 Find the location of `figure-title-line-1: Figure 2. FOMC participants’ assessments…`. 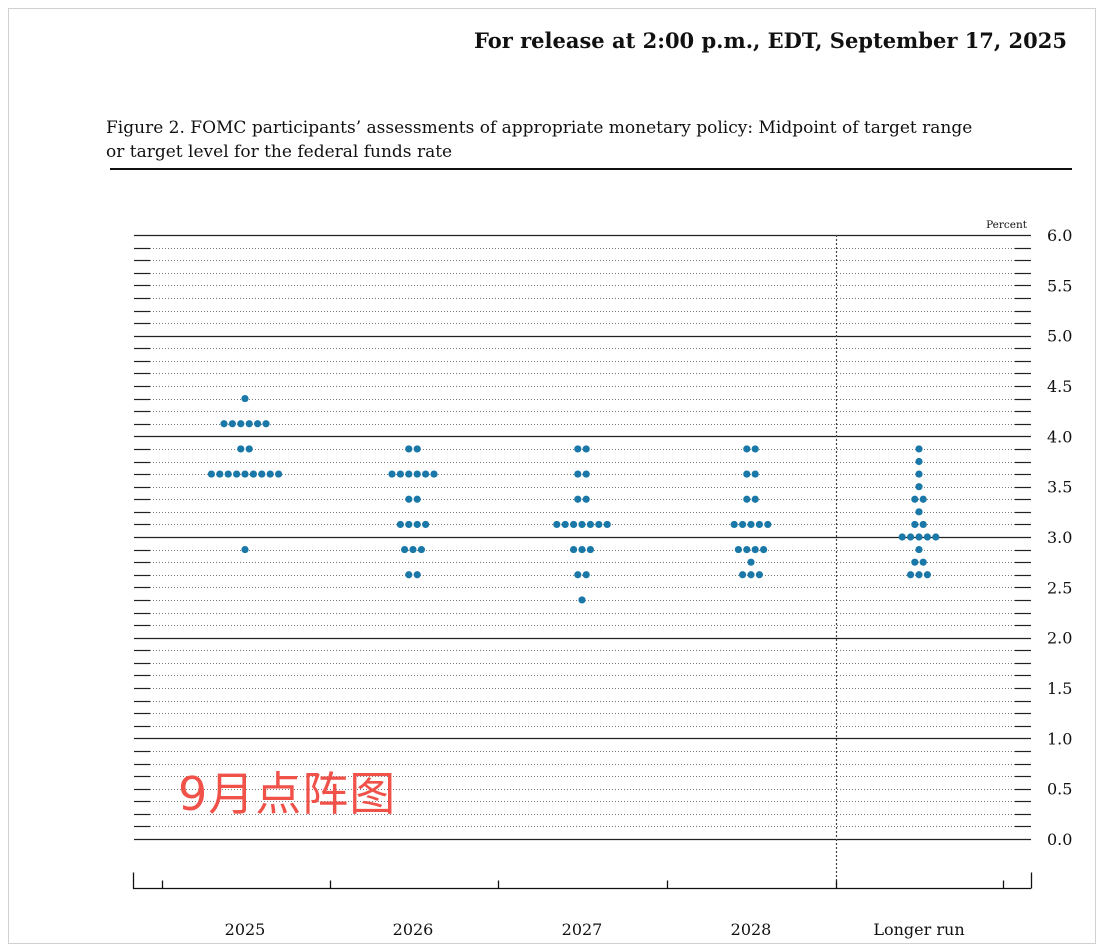

figure-title-line-1: Figure 2. FOMC participants’ assessments… is located at coordinates (539, 128).